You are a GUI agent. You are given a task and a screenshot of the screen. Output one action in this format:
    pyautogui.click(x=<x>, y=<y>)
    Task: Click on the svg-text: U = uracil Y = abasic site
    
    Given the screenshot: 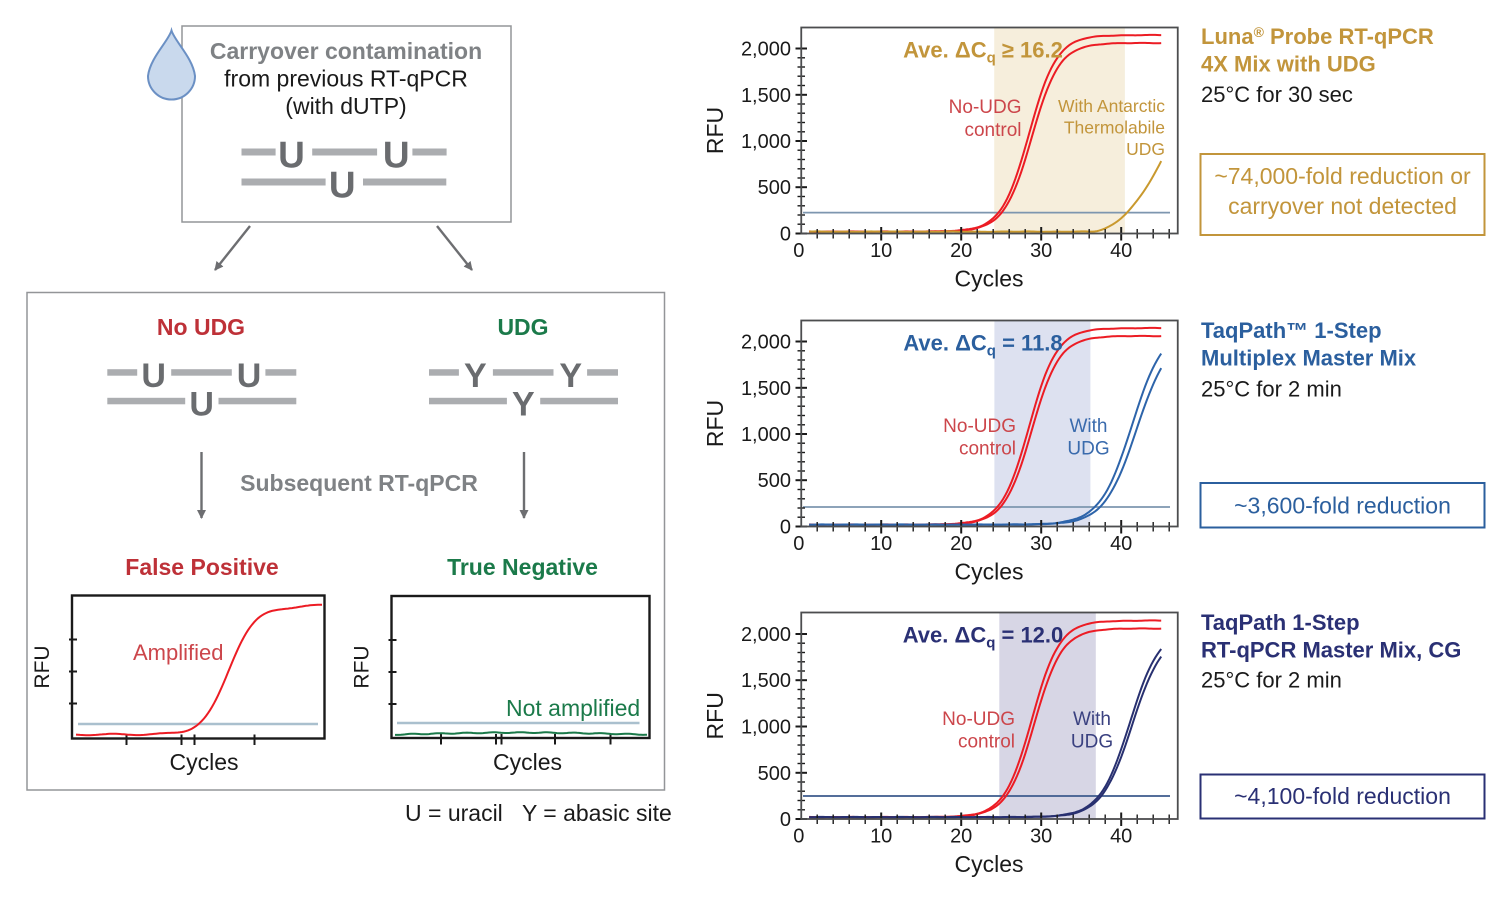 What is the action you would take?
    pyautogui.click(x=538, y=813)
    